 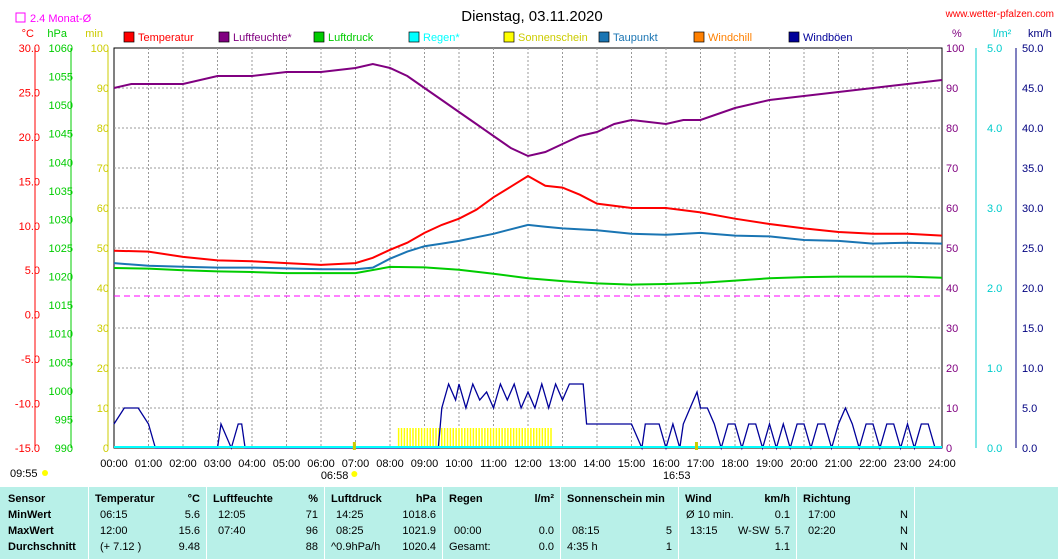 What do you see at coordinates (704, 531) in the screenshot?
I see `stats-cell: 13:15` at bounding box center [704, 531].